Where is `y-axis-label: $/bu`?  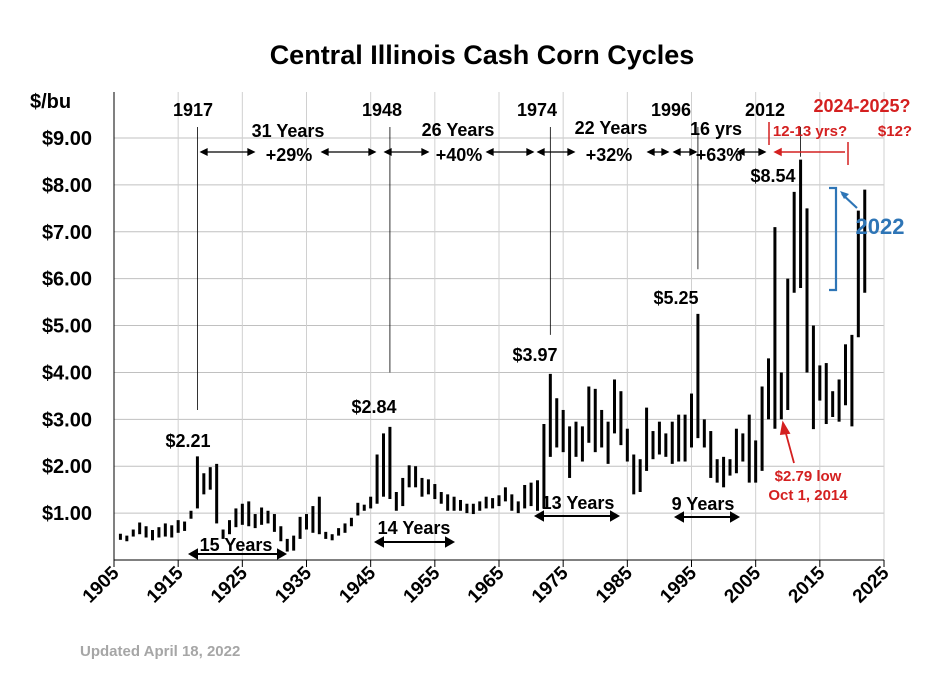
y-axis-label: $/bu is located at coordinates (50, 102).